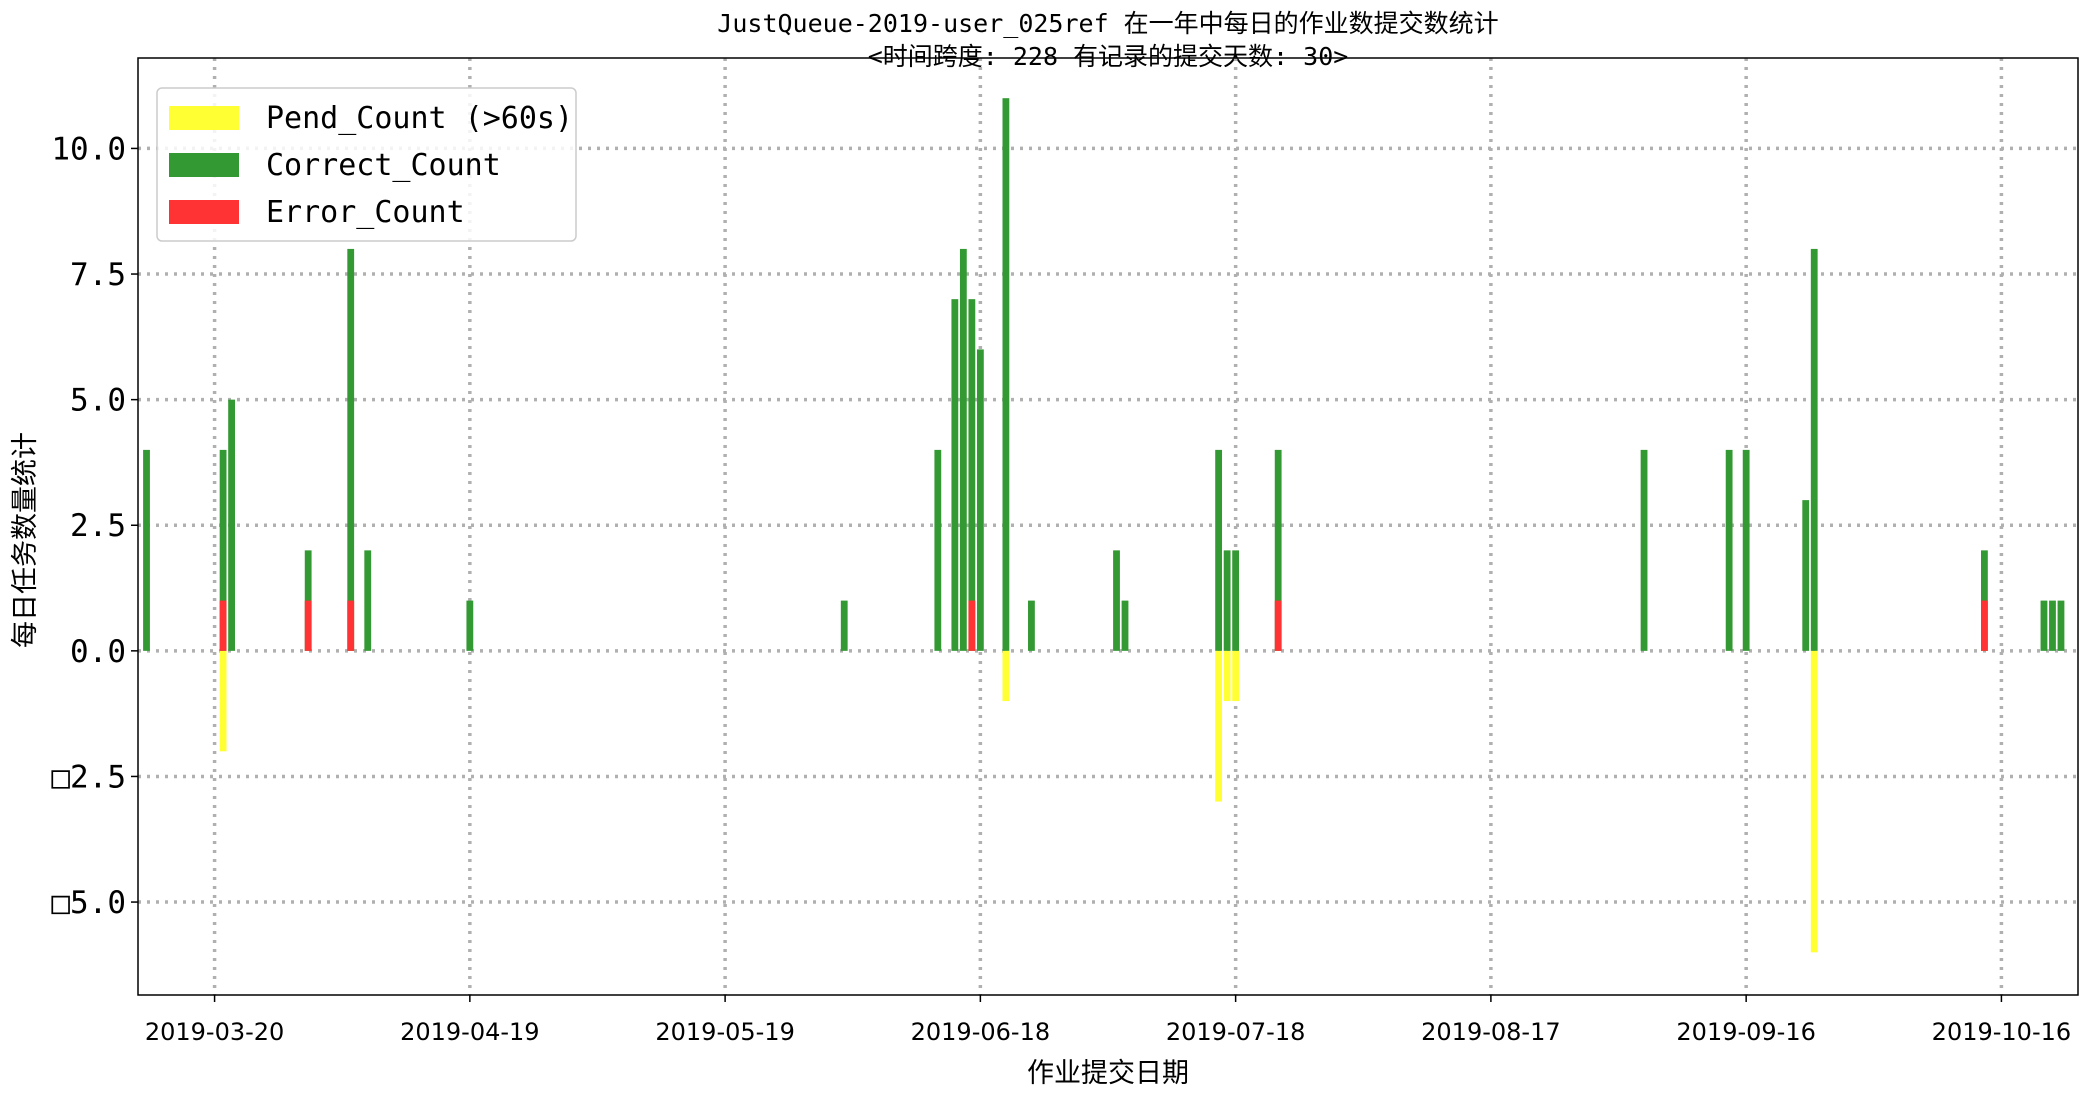 Image resolution: width=2085 pixels, height=1095 pixels. I want to click on legend-label-error: Error_Count, so click(365, 212).